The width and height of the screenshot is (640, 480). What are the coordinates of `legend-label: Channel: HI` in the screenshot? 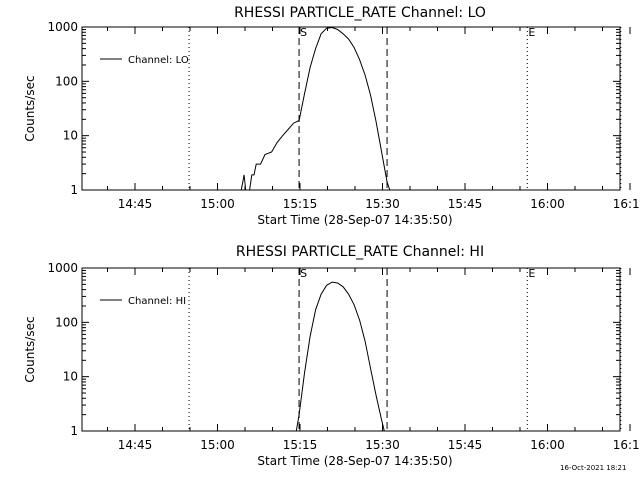 It's located at (157, 301).